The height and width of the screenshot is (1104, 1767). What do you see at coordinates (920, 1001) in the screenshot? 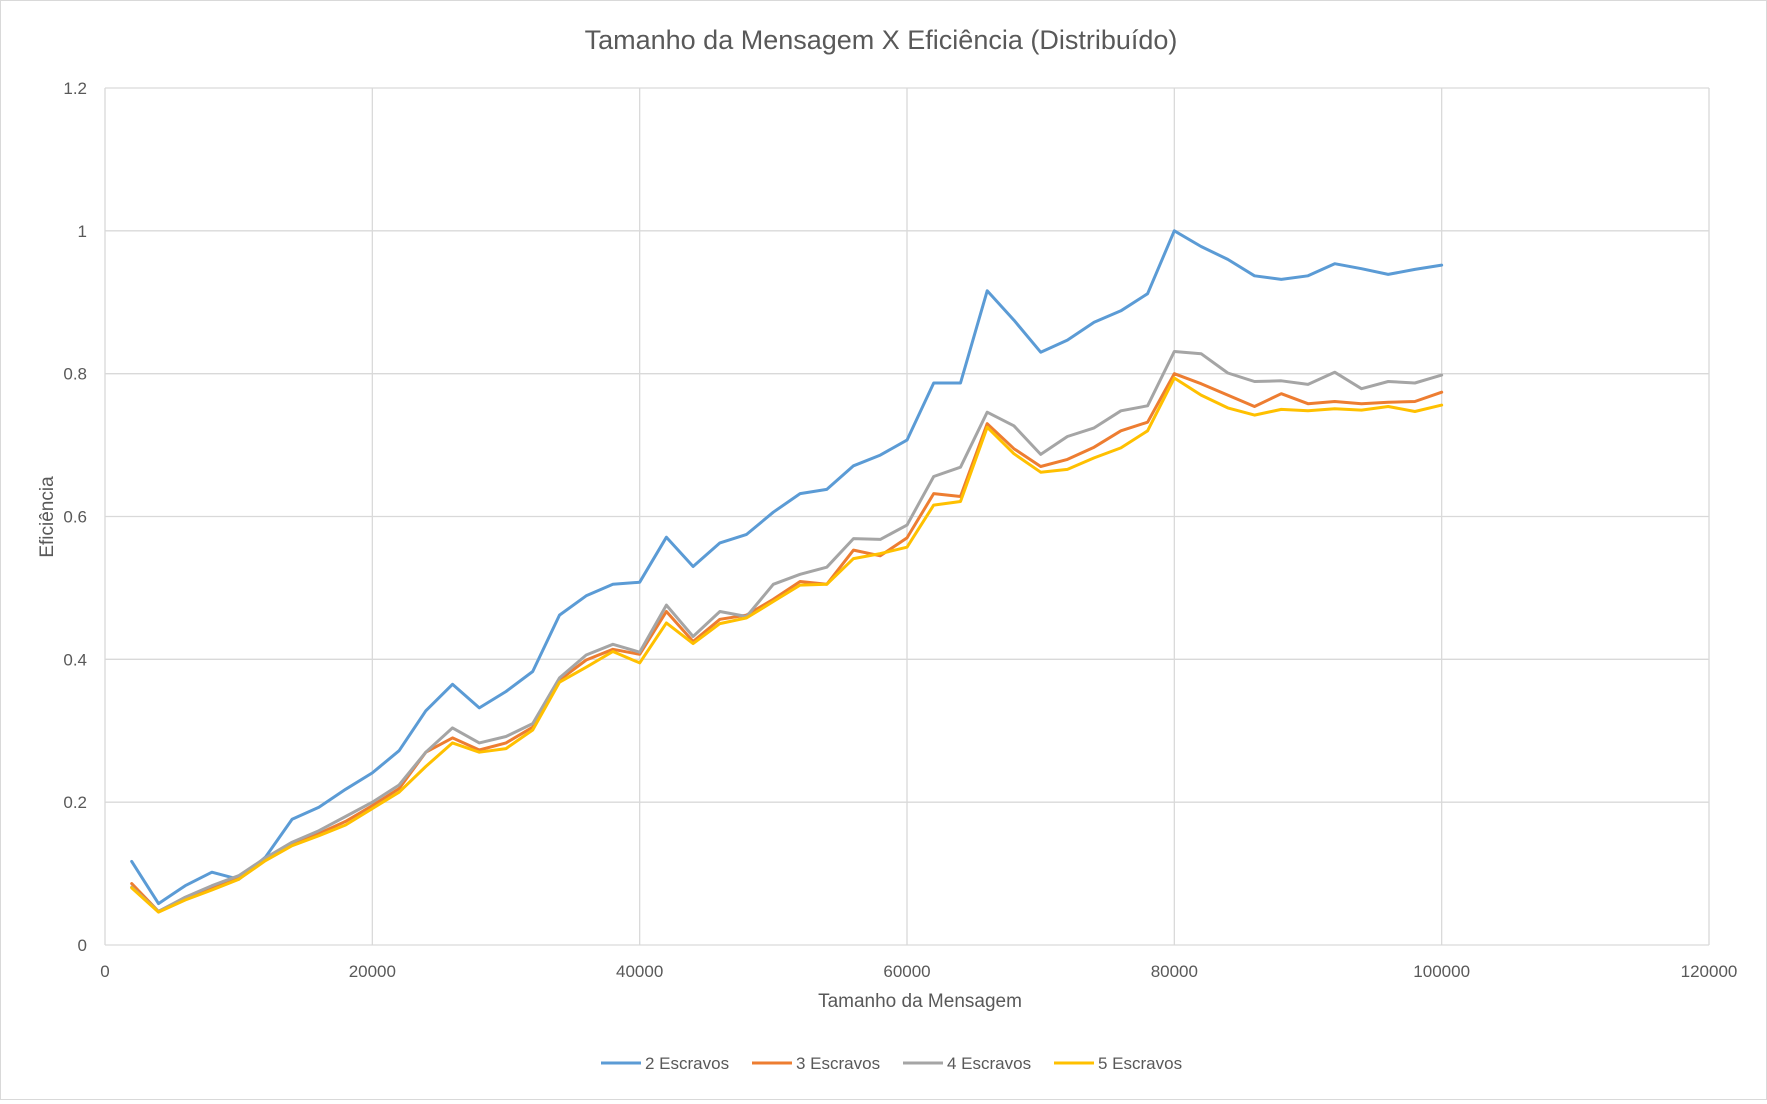
I see `x-axis-title: Tamanho da Mensagem` at bounding box center [920, 1001].